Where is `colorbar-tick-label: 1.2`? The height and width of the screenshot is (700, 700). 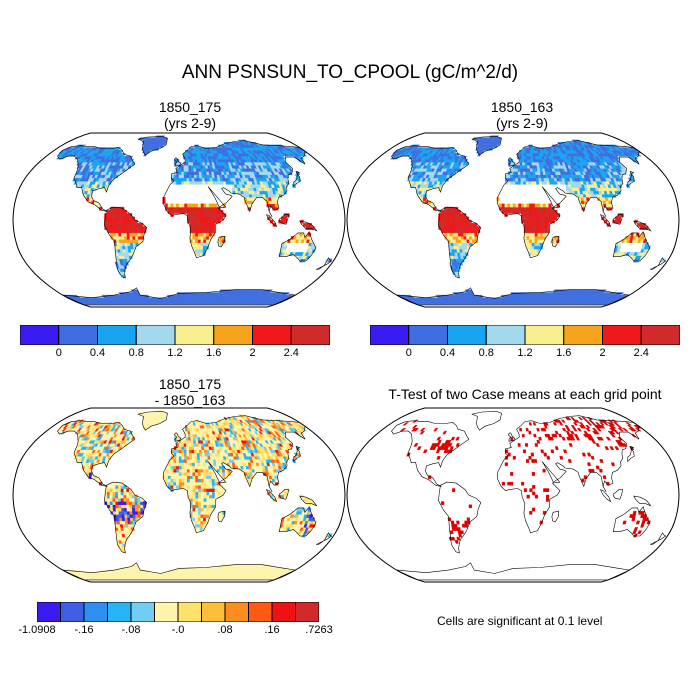
colorbar-tick-label: 1.2 is located at coordinates (525, 353).